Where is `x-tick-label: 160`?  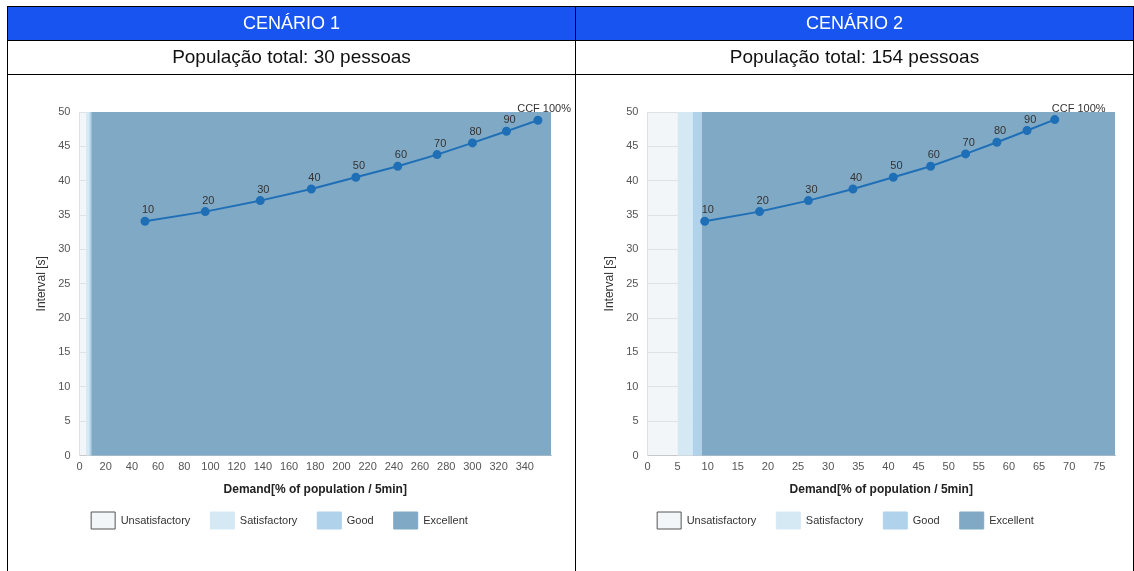
x-tick-label: 160 is located at coordinates (289, 465).